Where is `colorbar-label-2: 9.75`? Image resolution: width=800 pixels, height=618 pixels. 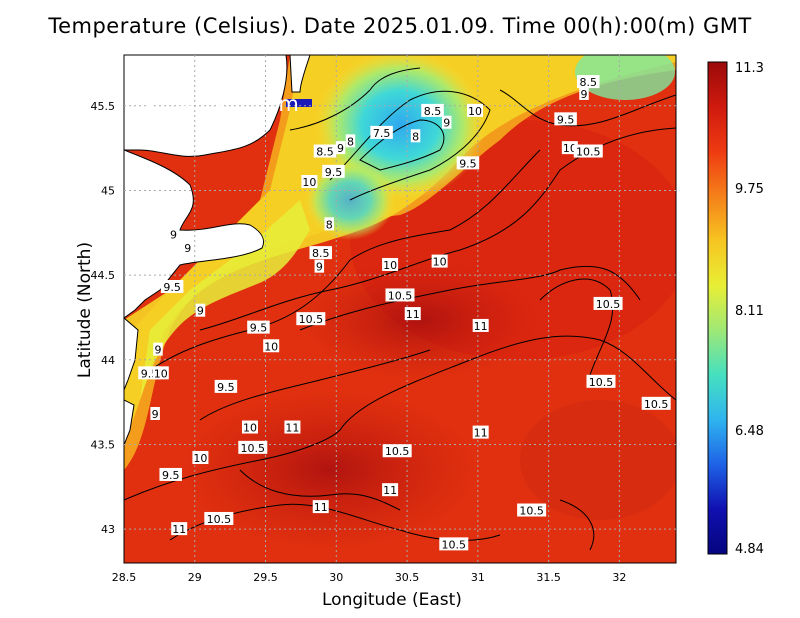
colorbar-label-2: 9.75 is located at coordinates (749, 189).